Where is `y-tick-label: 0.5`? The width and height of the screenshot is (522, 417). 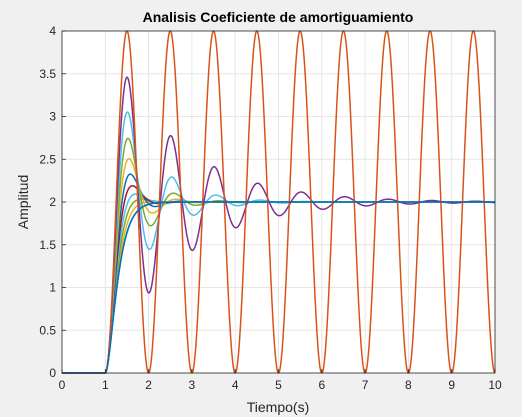
y-tick-label: 0.5 is located at coordinates (47, 330).